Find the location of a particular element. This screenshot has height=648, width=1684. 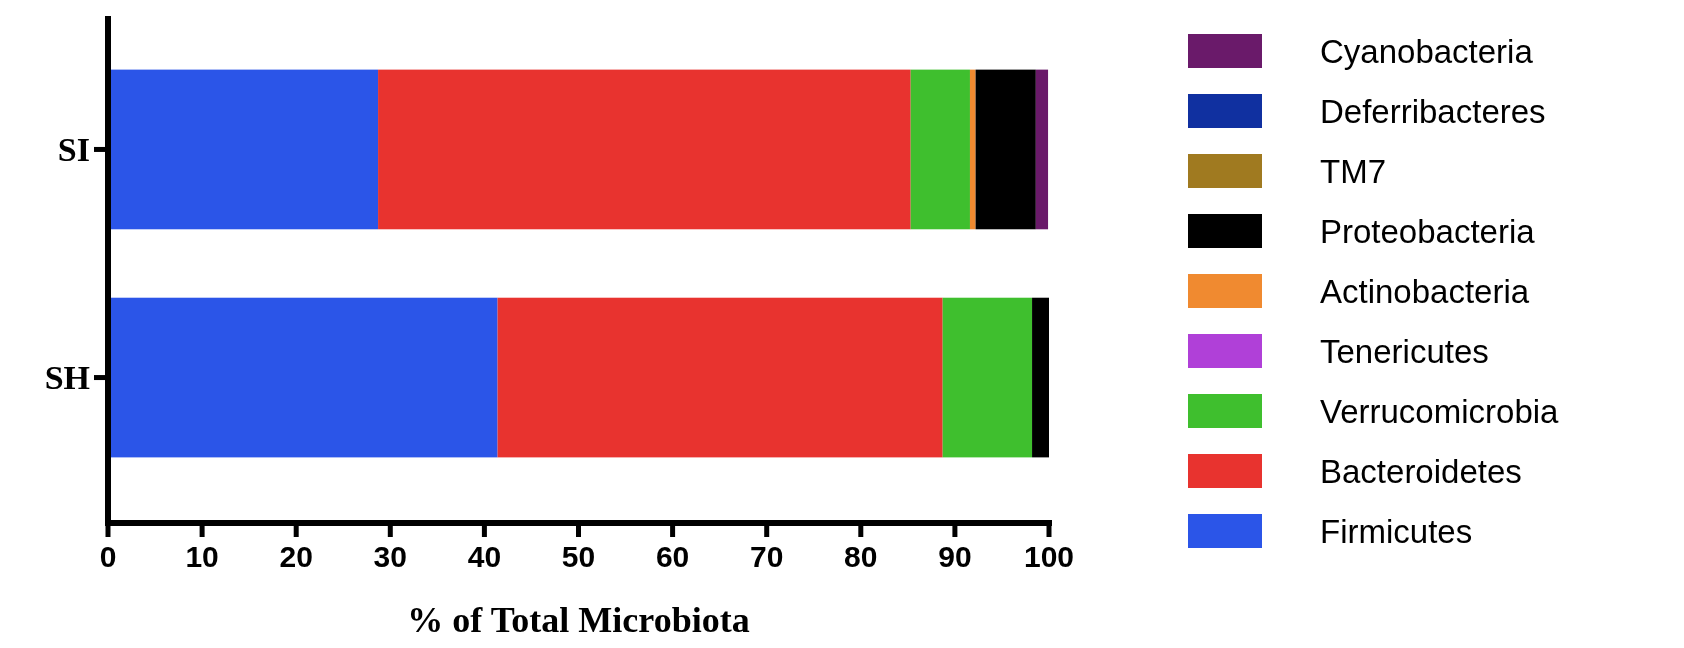

y-tick-label: SH is located at coordinates (67, 378).